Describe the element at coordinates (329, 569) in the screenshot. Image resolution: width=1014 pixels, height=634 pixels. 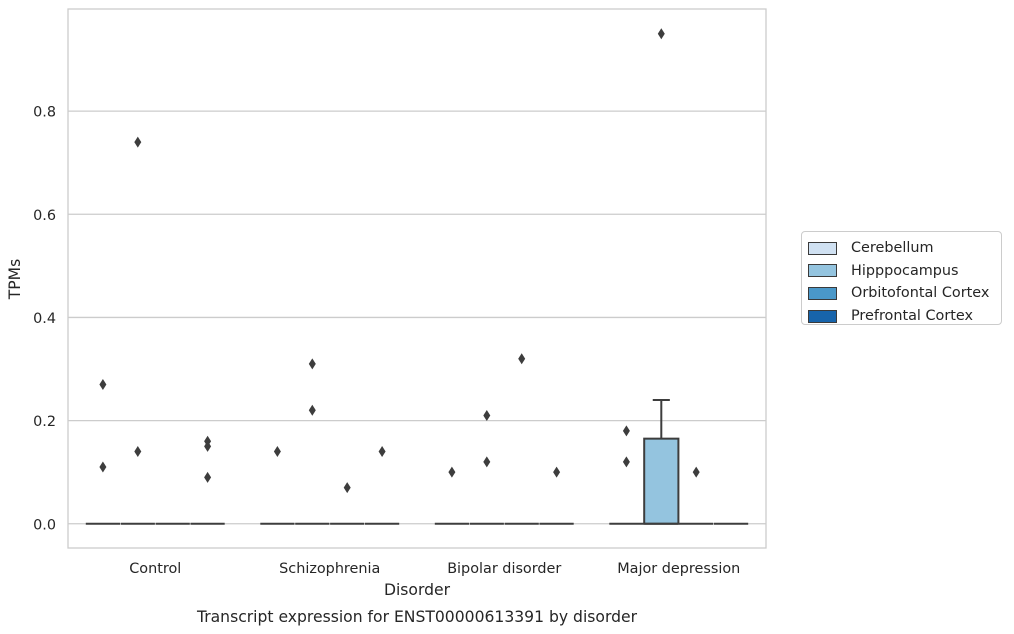
I see `x-tick-label: Schizophrenia` at that location.